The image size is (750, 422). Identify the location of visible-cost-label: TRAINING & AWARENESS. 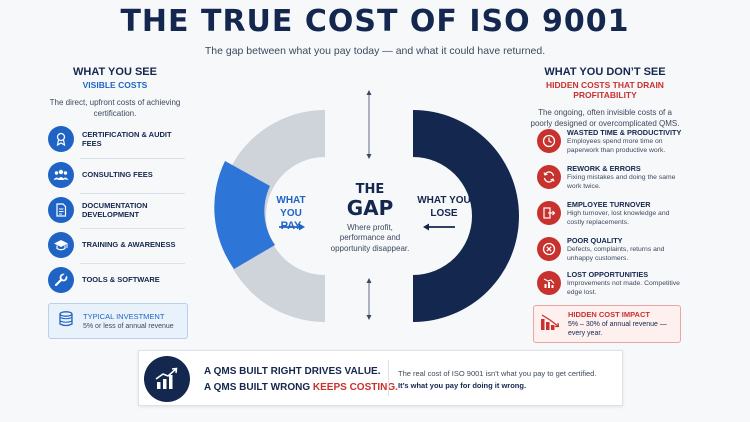
(129, 245).